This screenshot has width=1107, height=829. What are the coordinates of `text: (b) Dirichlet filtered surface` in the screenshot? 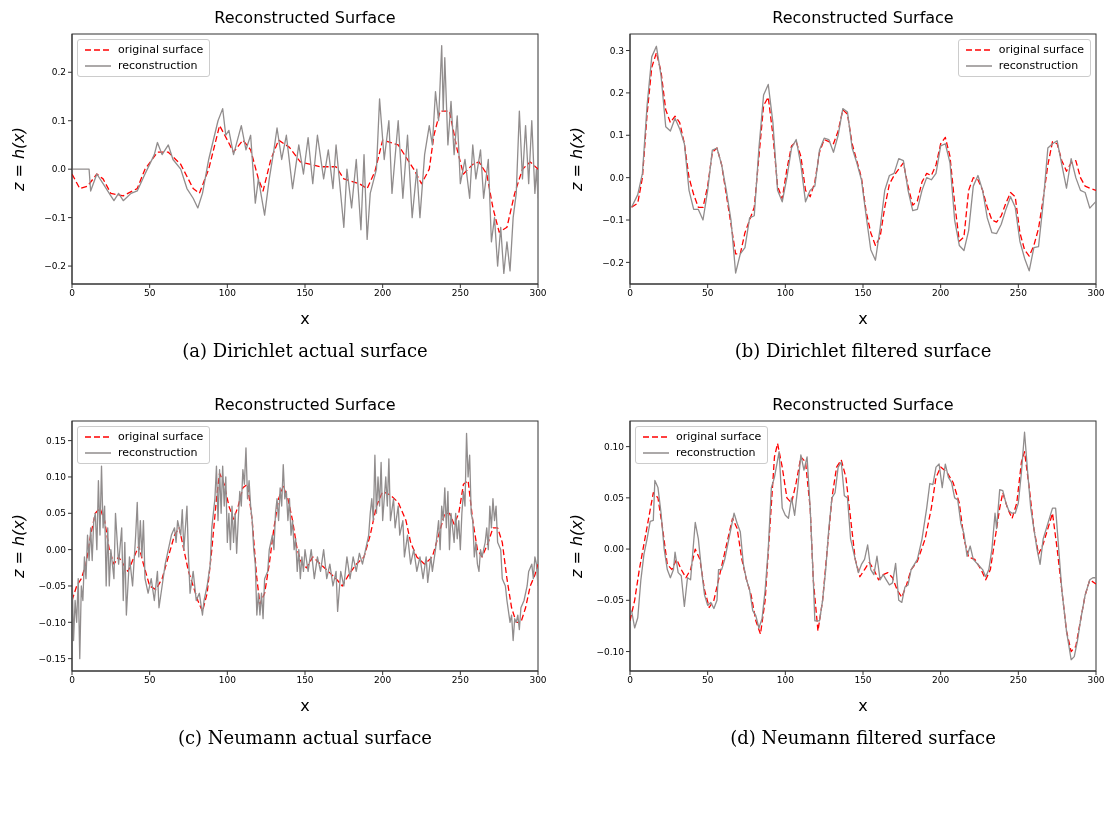 It's located at (863, 350).